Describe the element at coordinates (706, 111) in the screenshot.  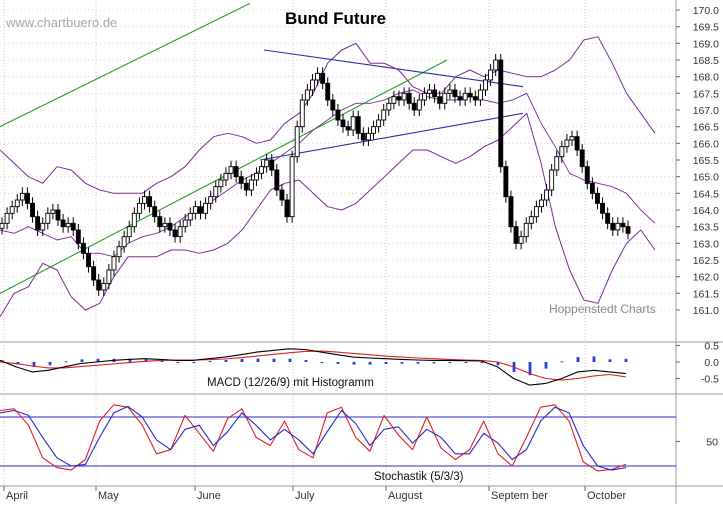
I see `price-tick-label: 167.0` at that location.